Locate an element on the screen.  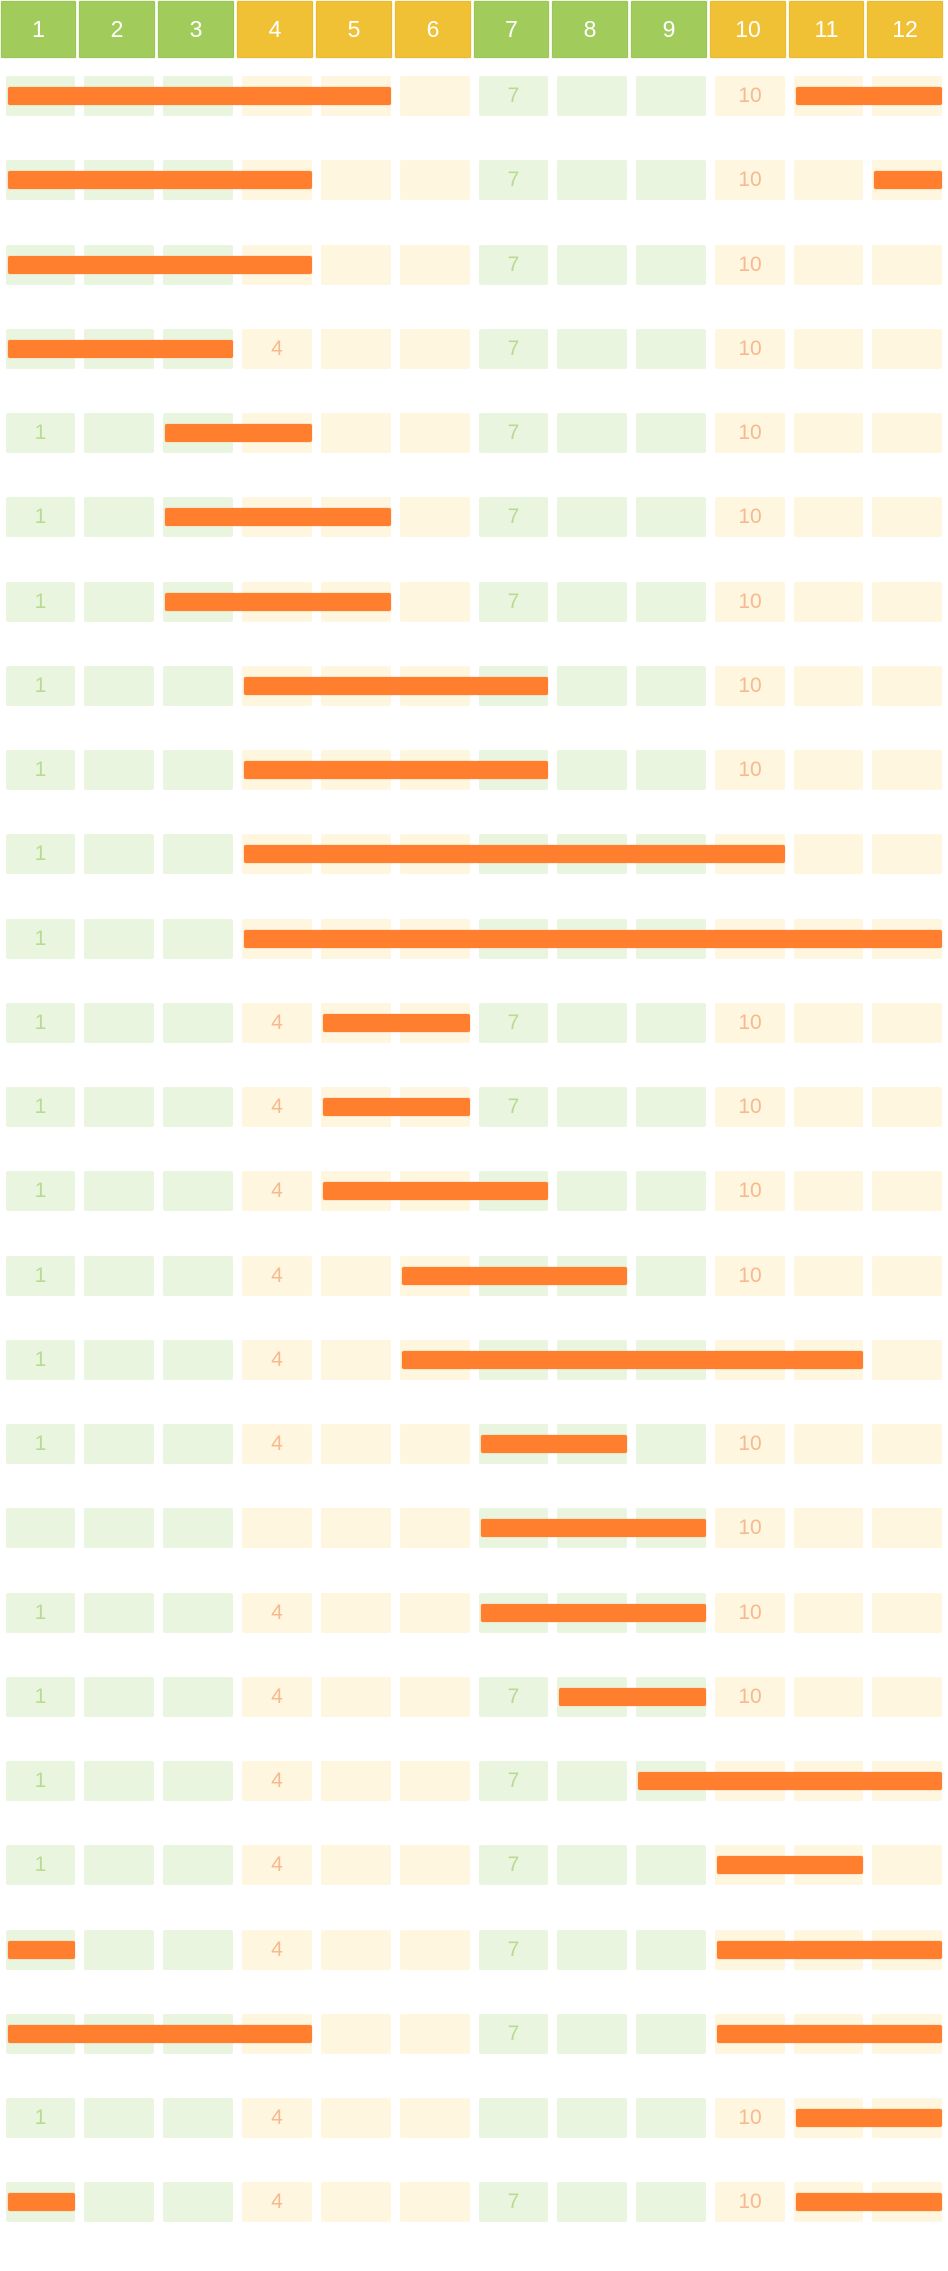
month-header-6: 6 is located at coordinates (433, 29).